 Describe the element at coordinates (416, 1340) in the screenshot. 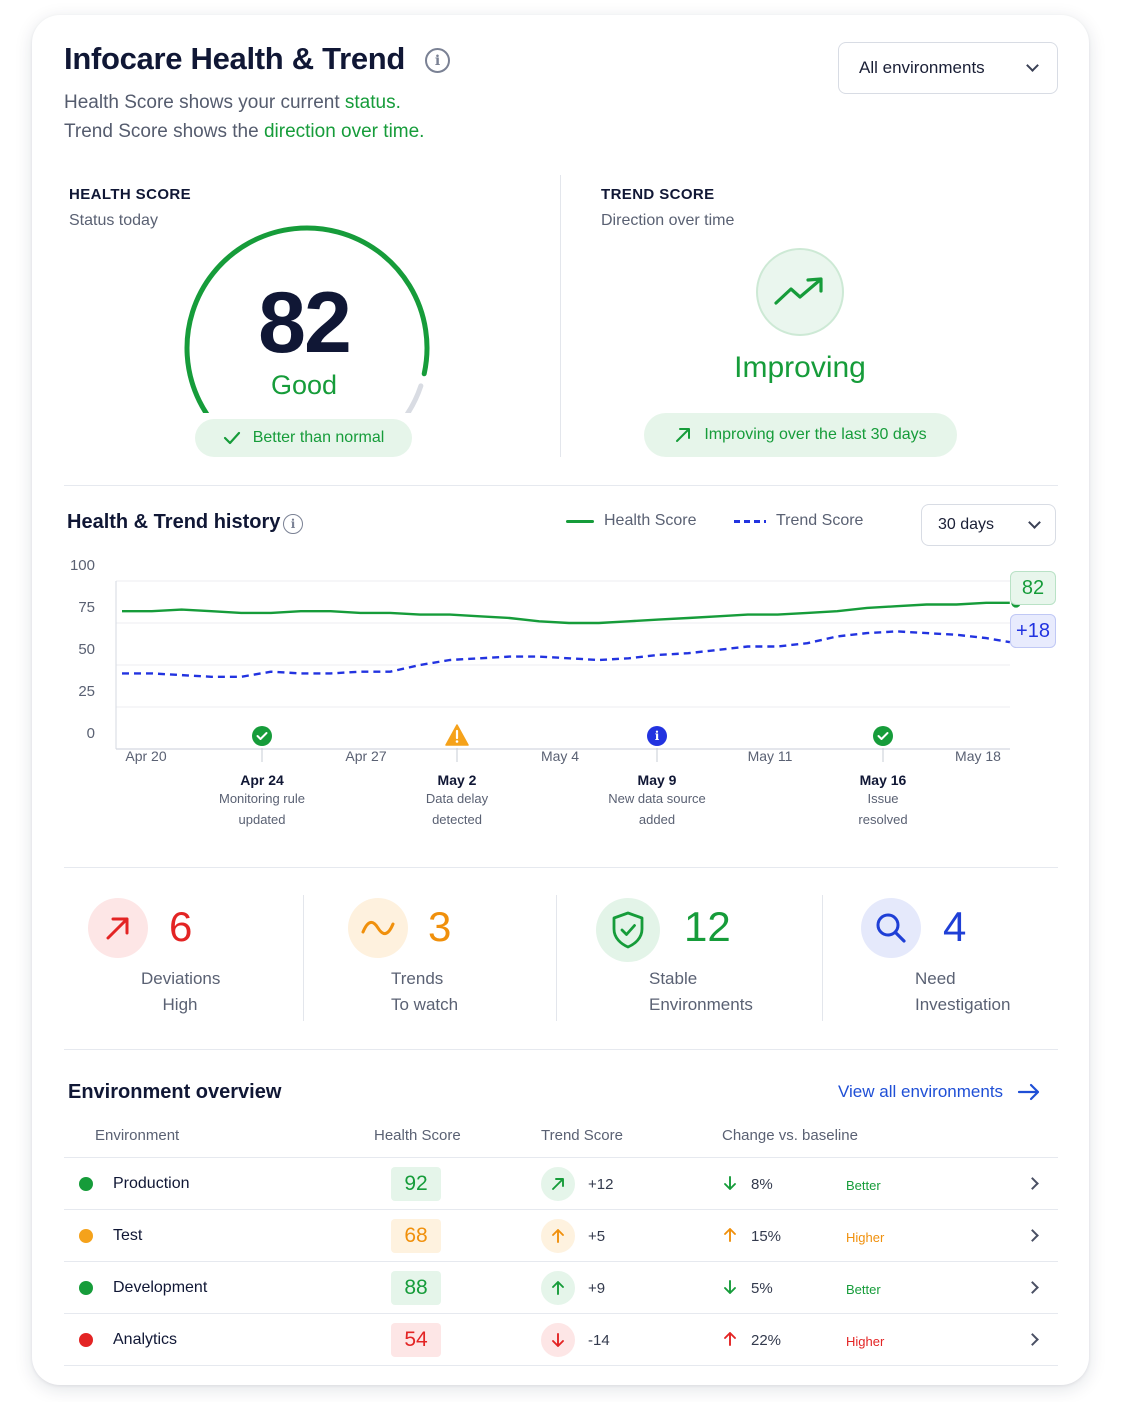

I see `health-score-badge: 54` at that location.